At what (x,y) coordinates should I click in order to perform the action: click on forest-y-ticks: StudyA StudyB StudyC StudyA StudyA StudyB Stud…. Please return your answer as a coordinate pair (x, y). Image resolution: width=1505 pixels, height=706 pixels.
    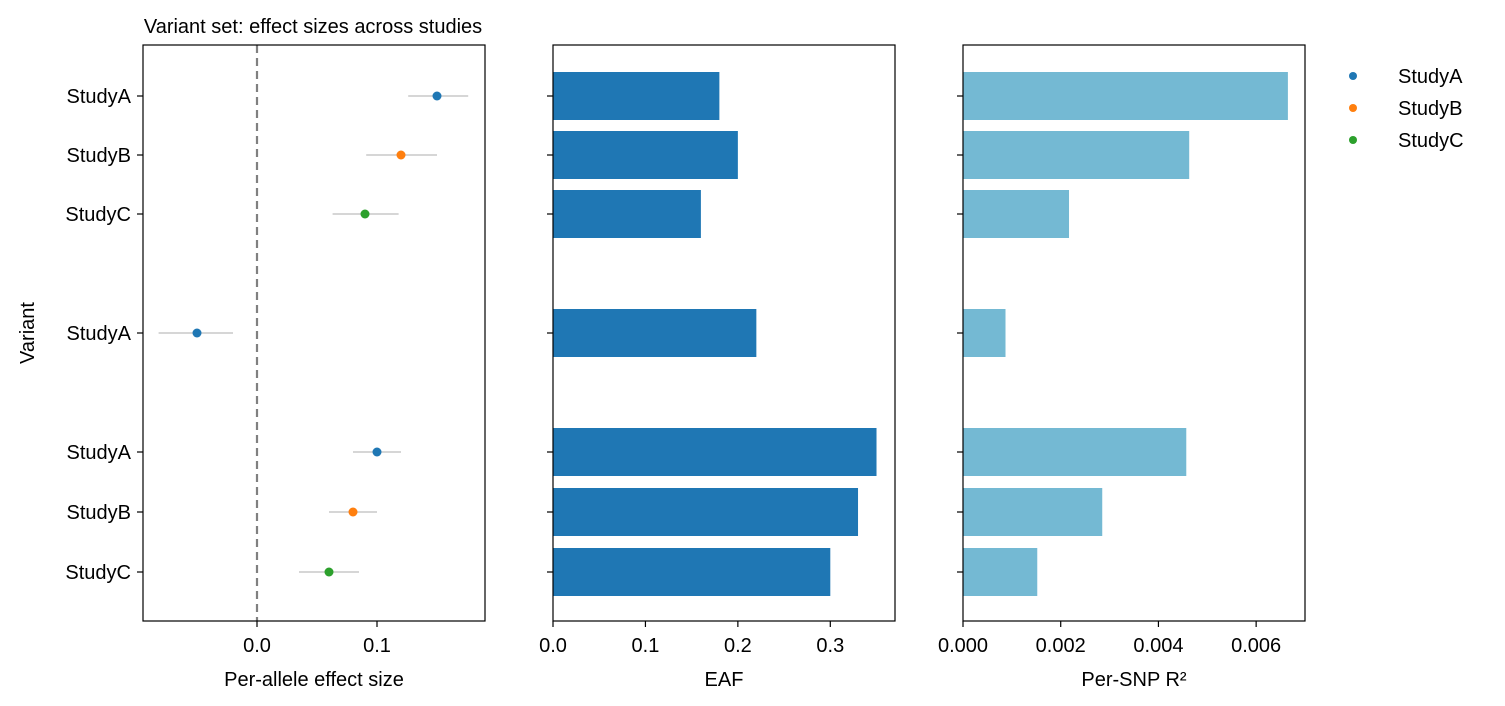
    Looking at the image, I should click on (104, 335).